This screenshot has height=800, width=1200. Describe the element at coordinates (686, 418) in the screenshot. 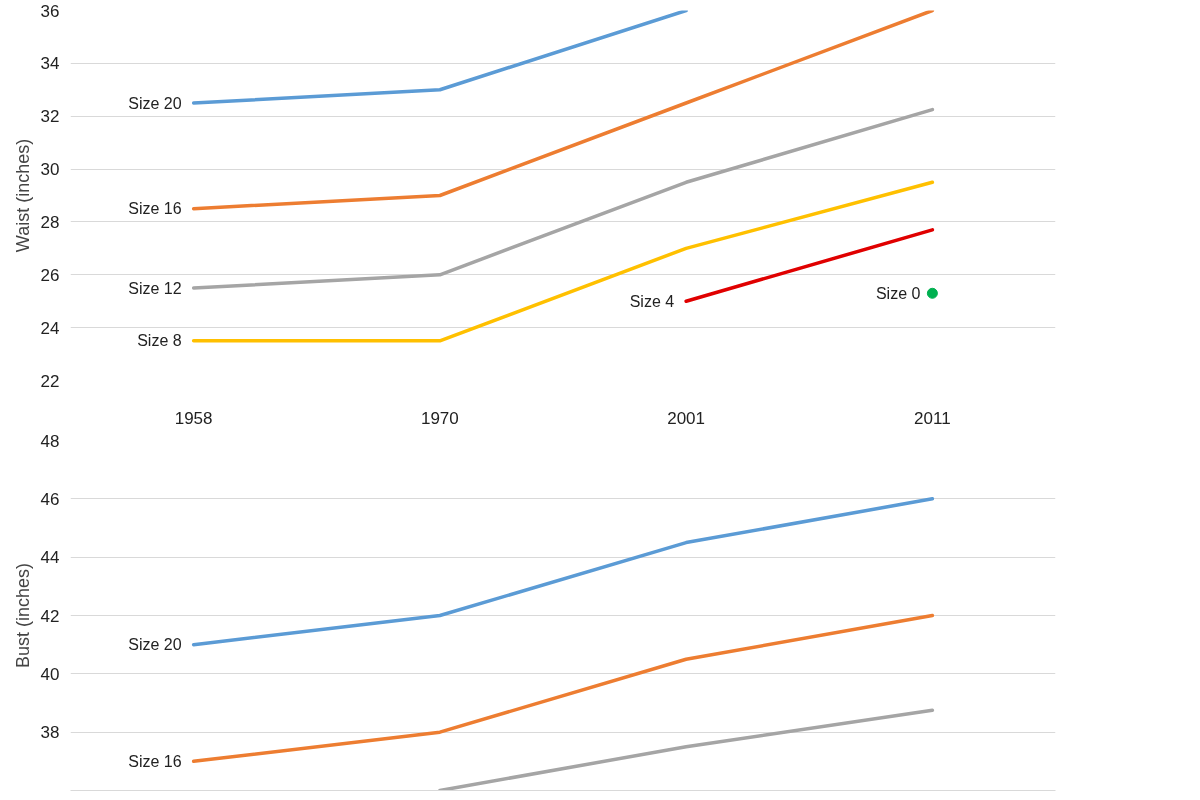

I see `x-tick-label: 2001` at that location.